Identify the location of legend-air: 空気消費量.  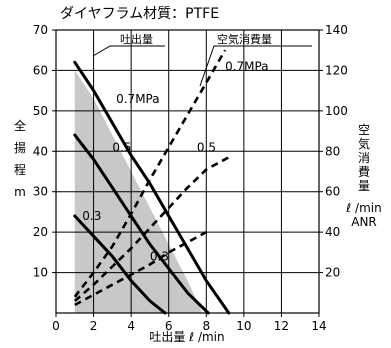
(255, 59).